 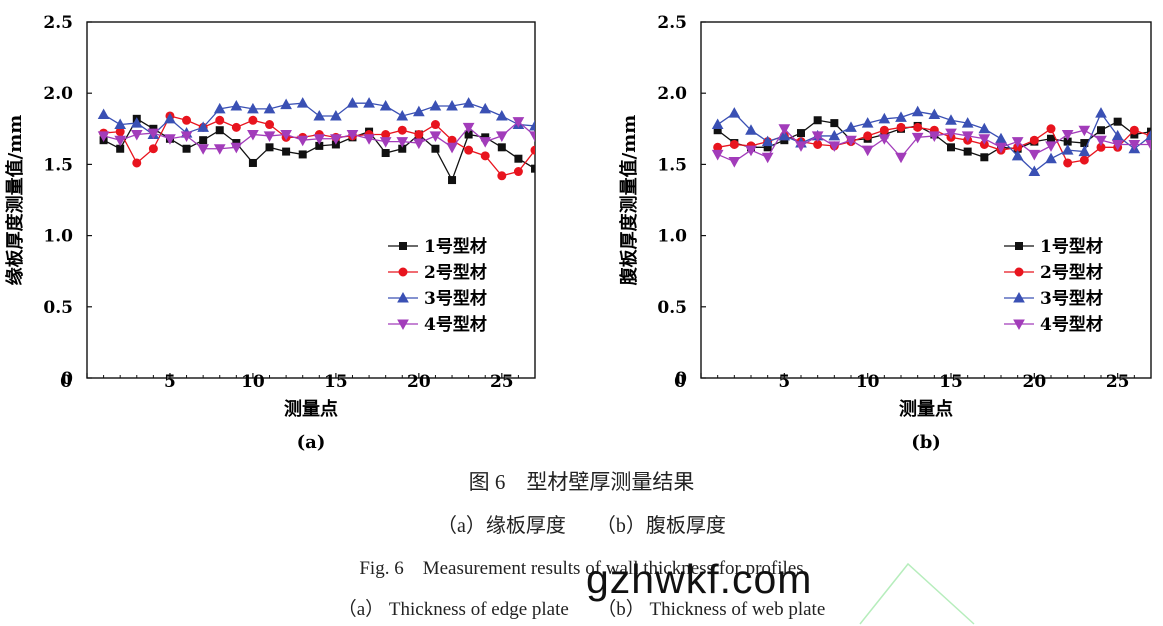 What do you see at coordinates (170, 382) in the screenshot?
I see `x-tick-label: 5` at bounding box center [170, 382].